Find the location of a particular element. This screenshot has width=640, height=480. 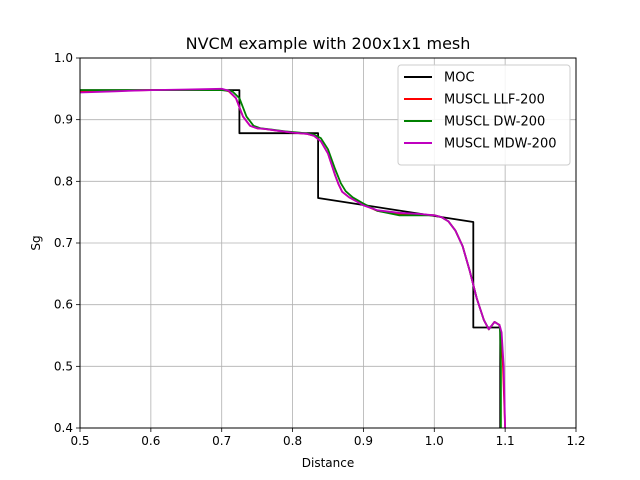

chart-title: NVCM example with 200x1x1 mesh is located at coordinates (328, 43).